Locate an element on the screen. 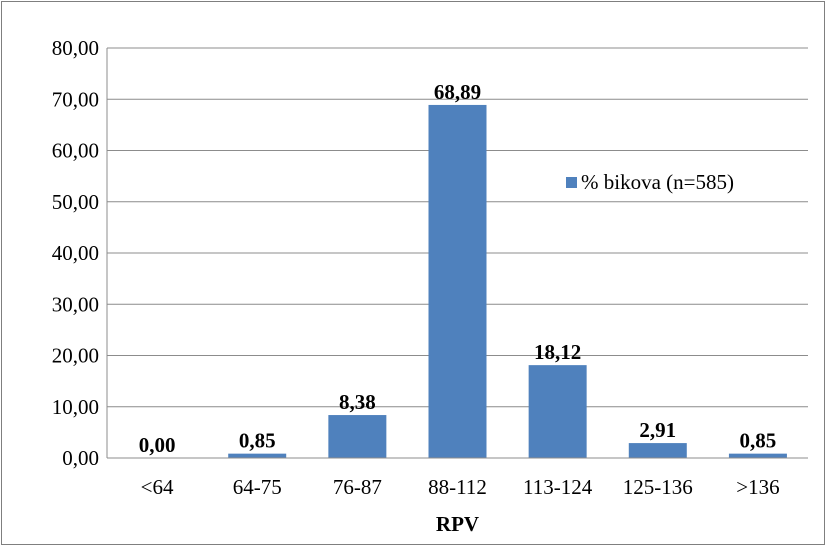 This screenshot has width=826, height=546. data-label: 8,38 is located at coordinates (357, 402).